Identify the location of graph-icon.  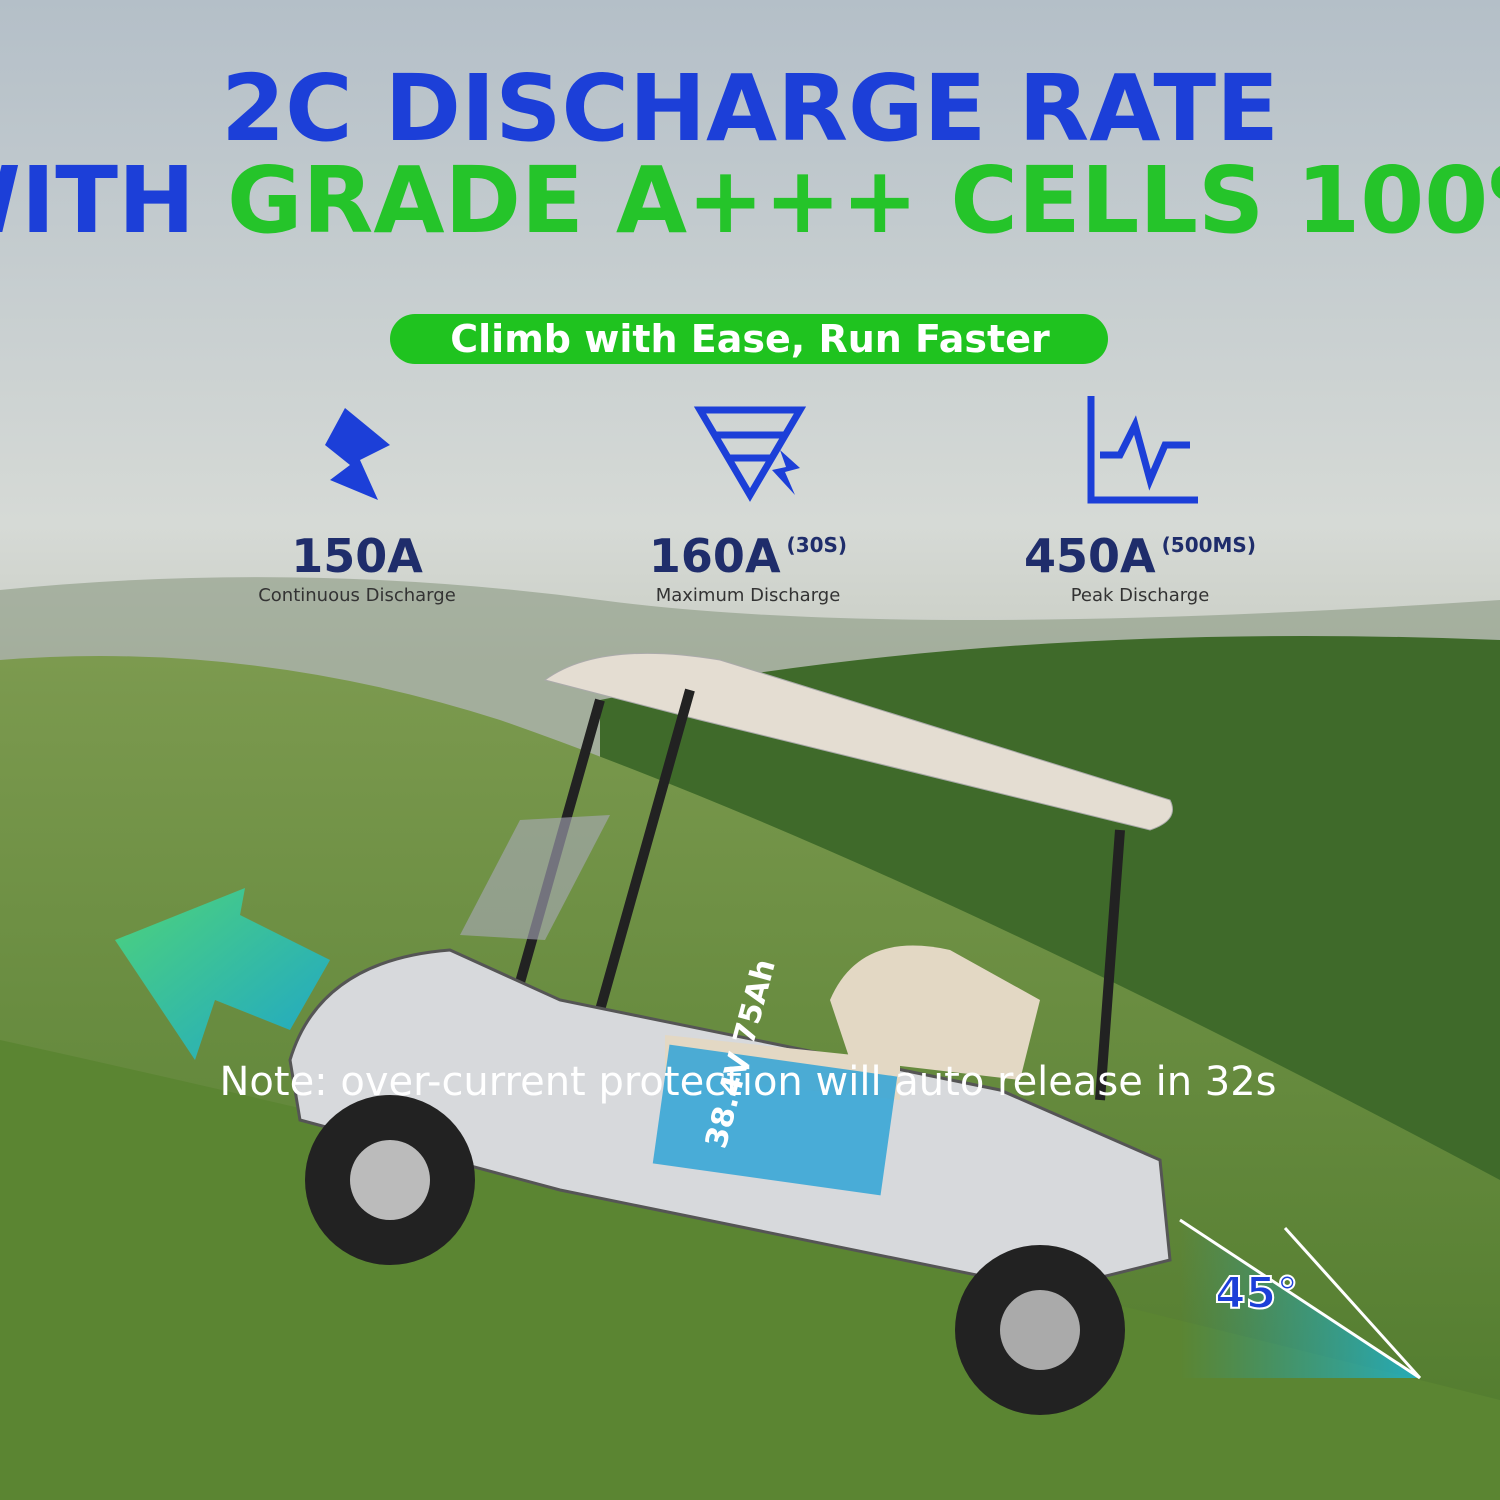
(1142, 450).